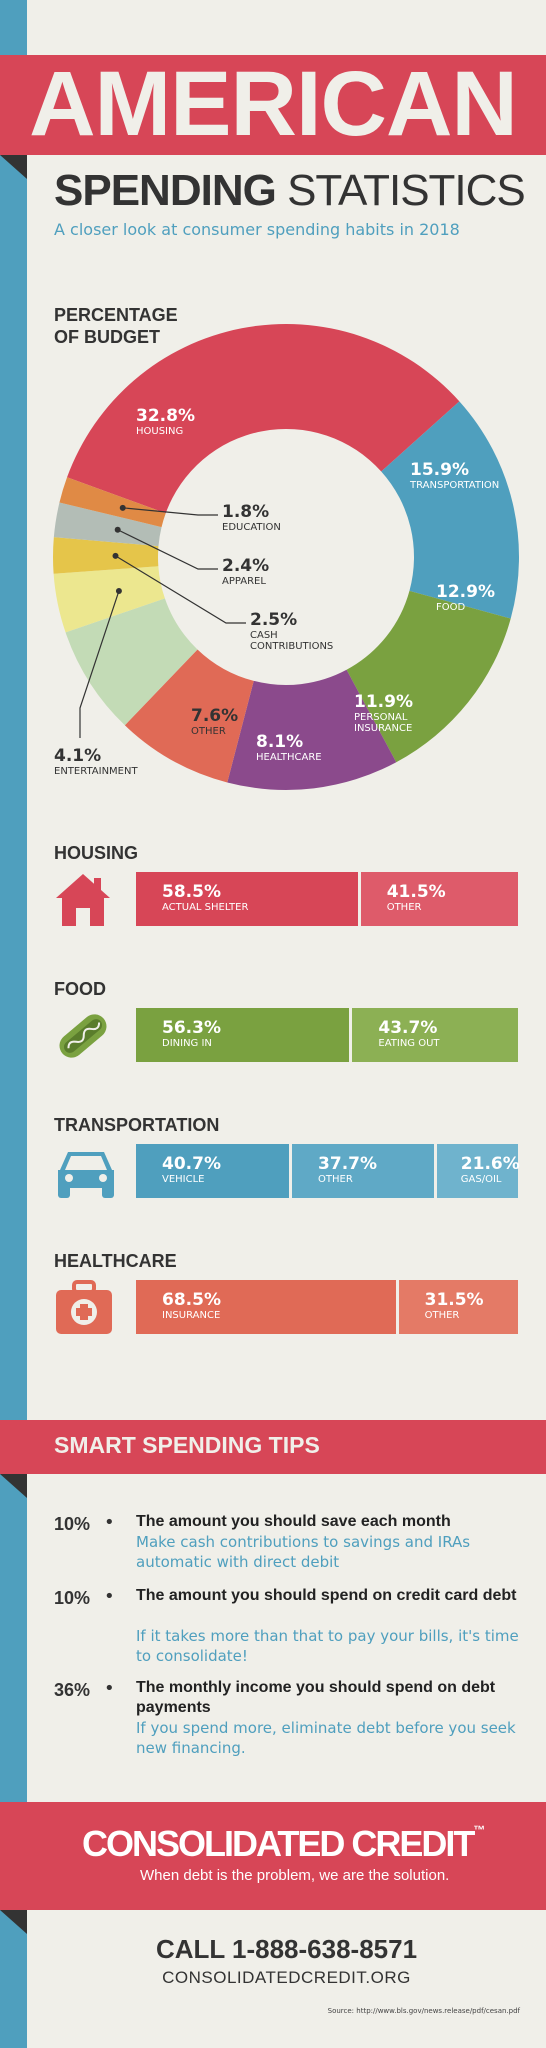 The height and width of the screenshot is (2048, 546). Describe the element at coordinates (435, 1035) in the screenshot. I see `food-seg-eating-out: 43.7% EATING OUT` at that location.